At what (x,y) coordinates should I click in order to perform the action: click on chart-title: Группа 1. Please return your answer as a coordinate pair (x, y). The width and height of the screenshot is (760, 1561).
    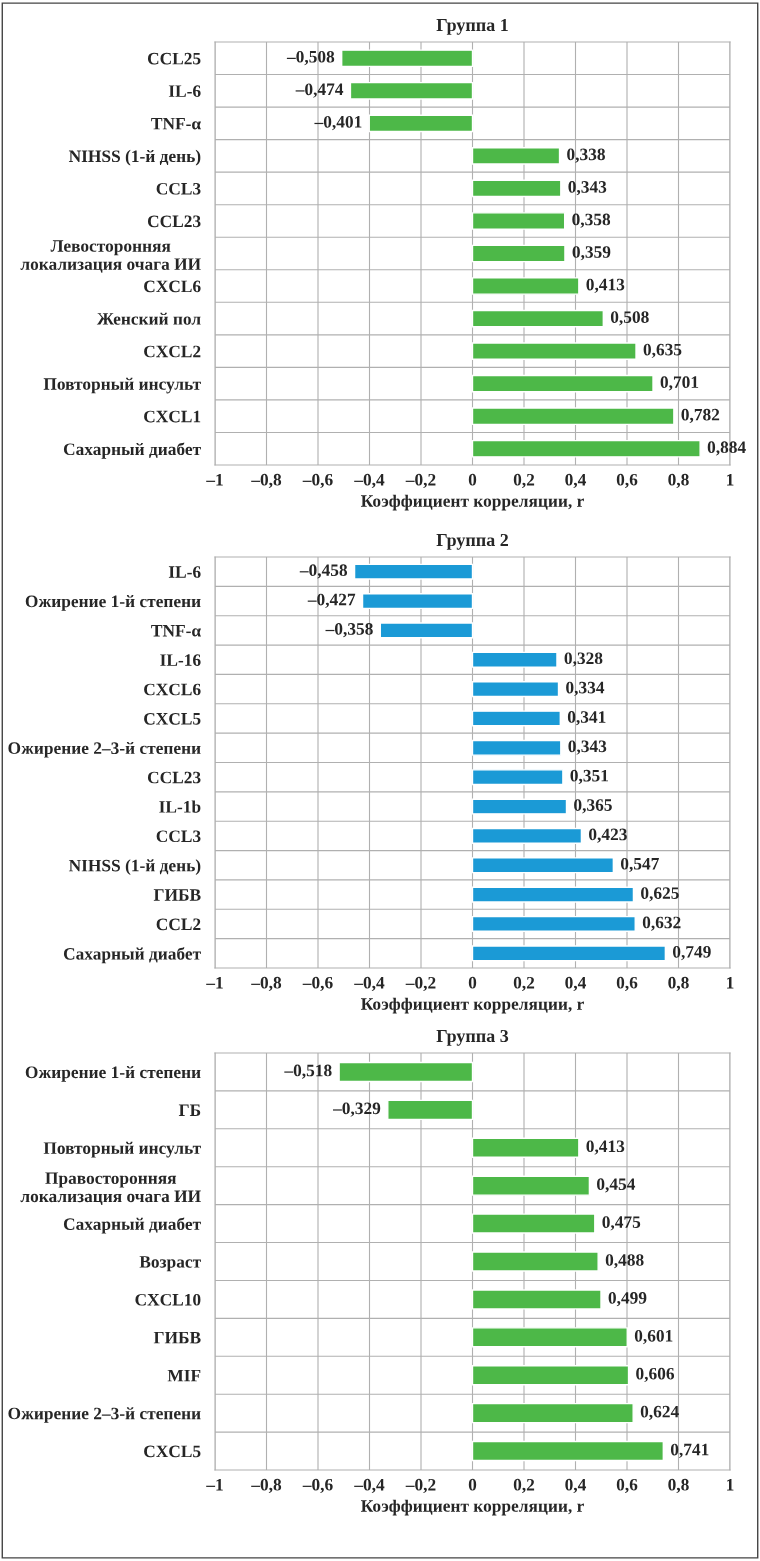
    Looking at the image, I should click on (472, 26).